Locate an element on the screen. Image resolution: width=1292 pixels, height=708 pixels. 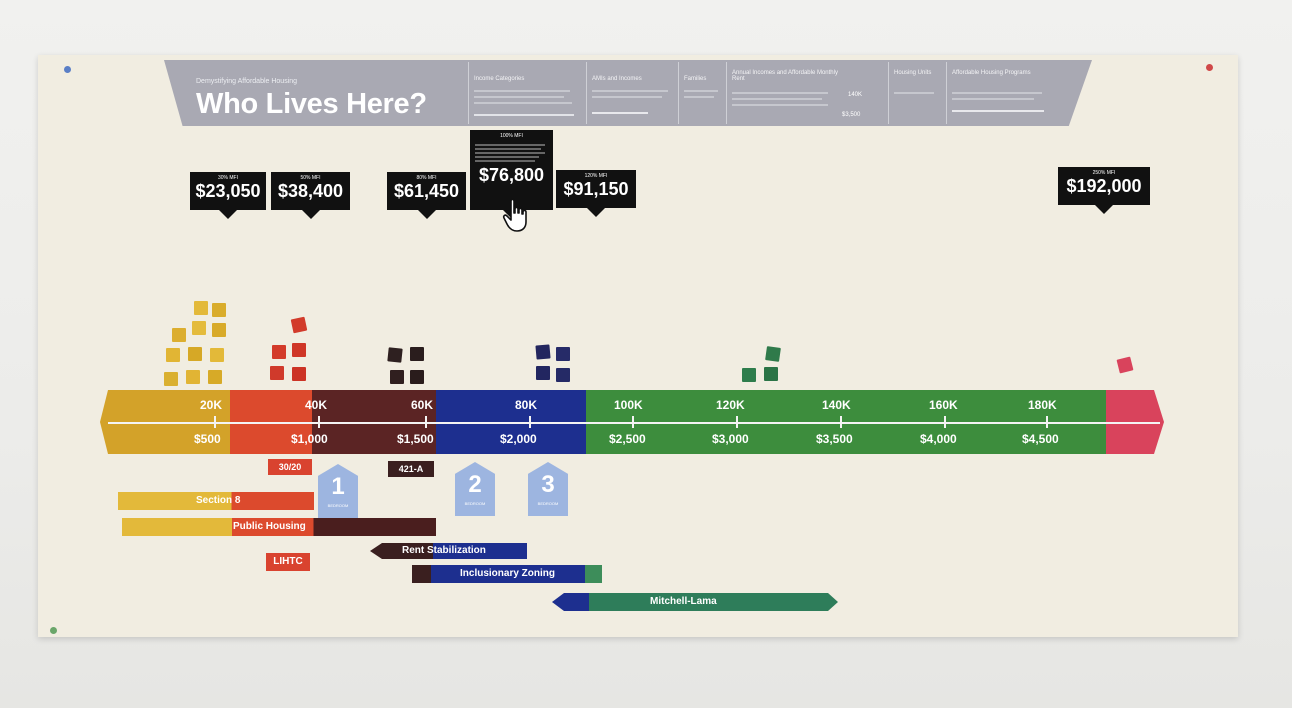
program-label: Public Housing is located at coordinates (269, 526).